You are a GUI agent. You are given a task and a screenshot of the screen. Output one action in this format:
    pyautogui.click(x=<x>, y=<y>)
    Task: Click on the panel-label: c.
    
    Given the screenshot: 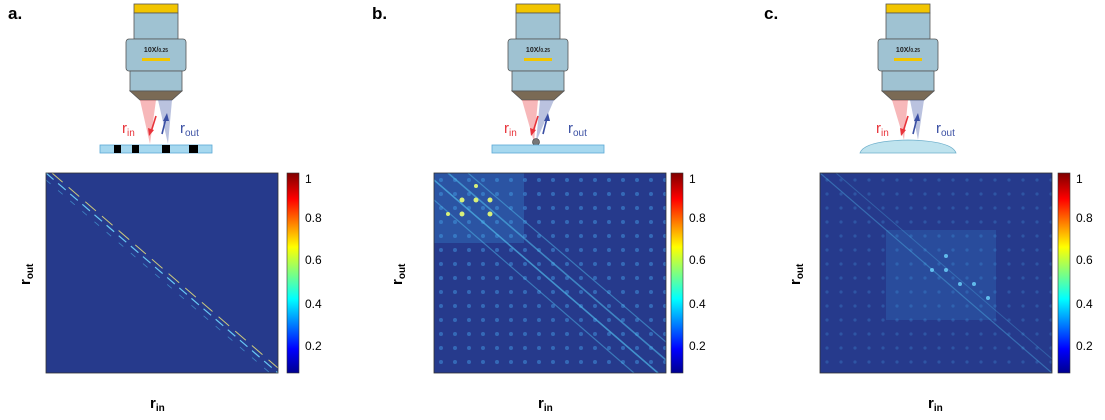 What is the action you would take?
    pyautogui.click(x=771, y=13)
    